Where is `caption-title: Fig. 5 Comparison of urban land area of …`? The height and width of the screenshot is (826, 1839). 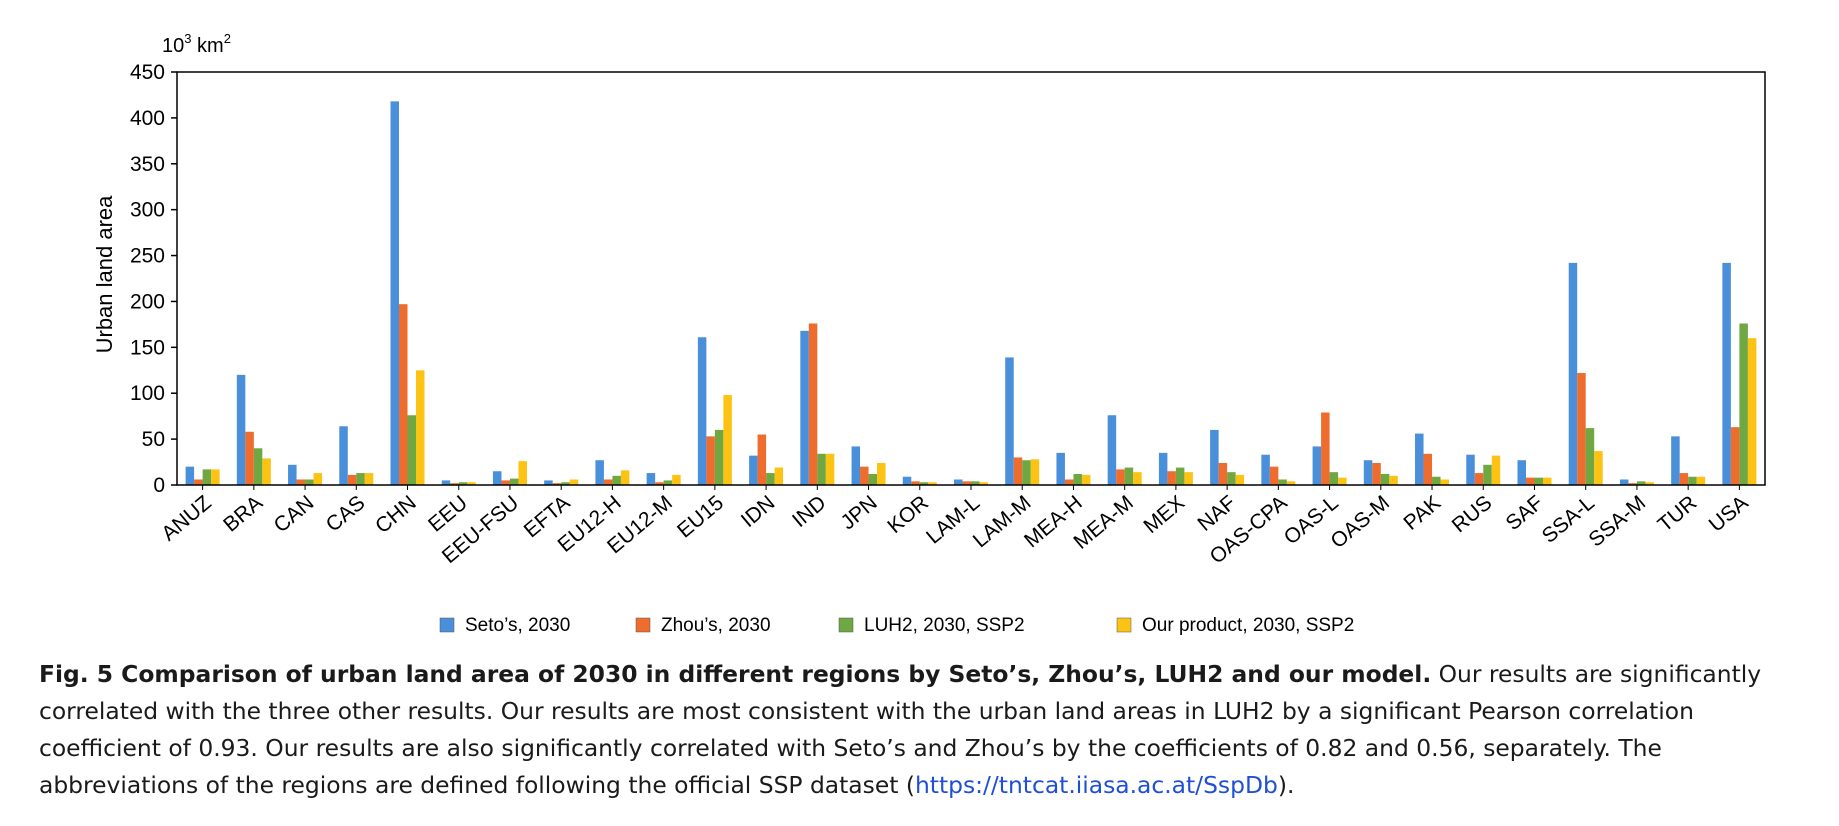 caption-title: Fig. 5 Comparison of urban land area of … is located at coordinates (735, 674).